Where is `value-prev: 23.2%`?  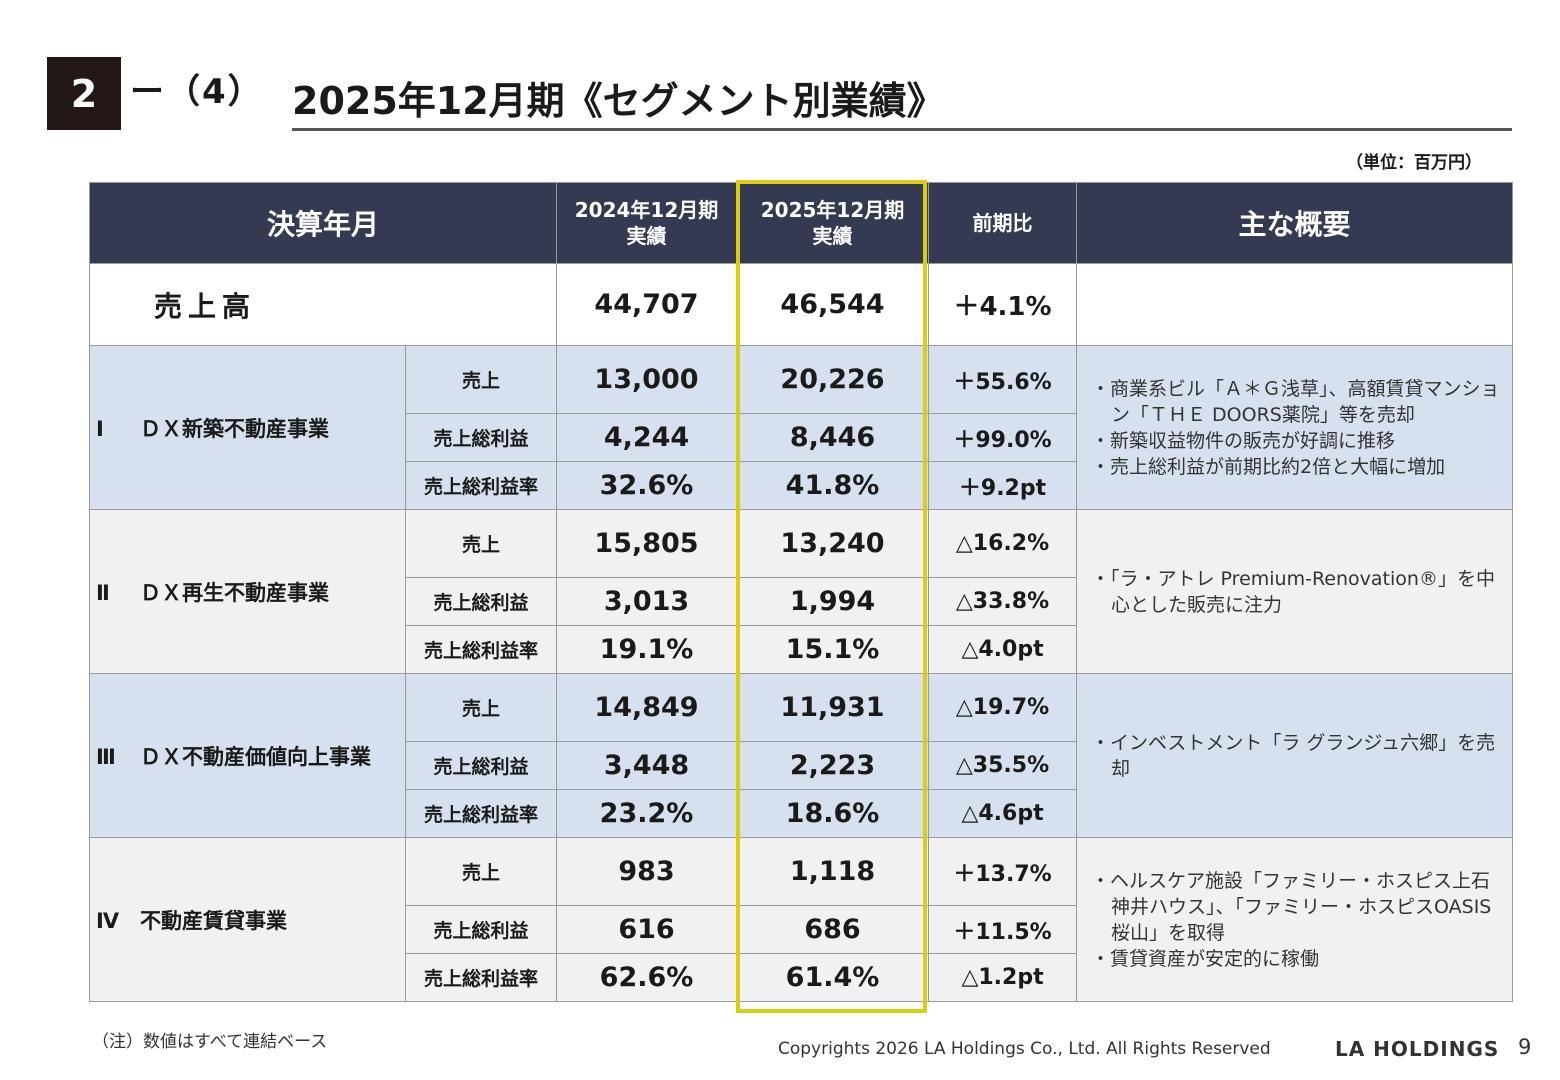 value-prev: 23.2% is located at coordinates (647, 813).